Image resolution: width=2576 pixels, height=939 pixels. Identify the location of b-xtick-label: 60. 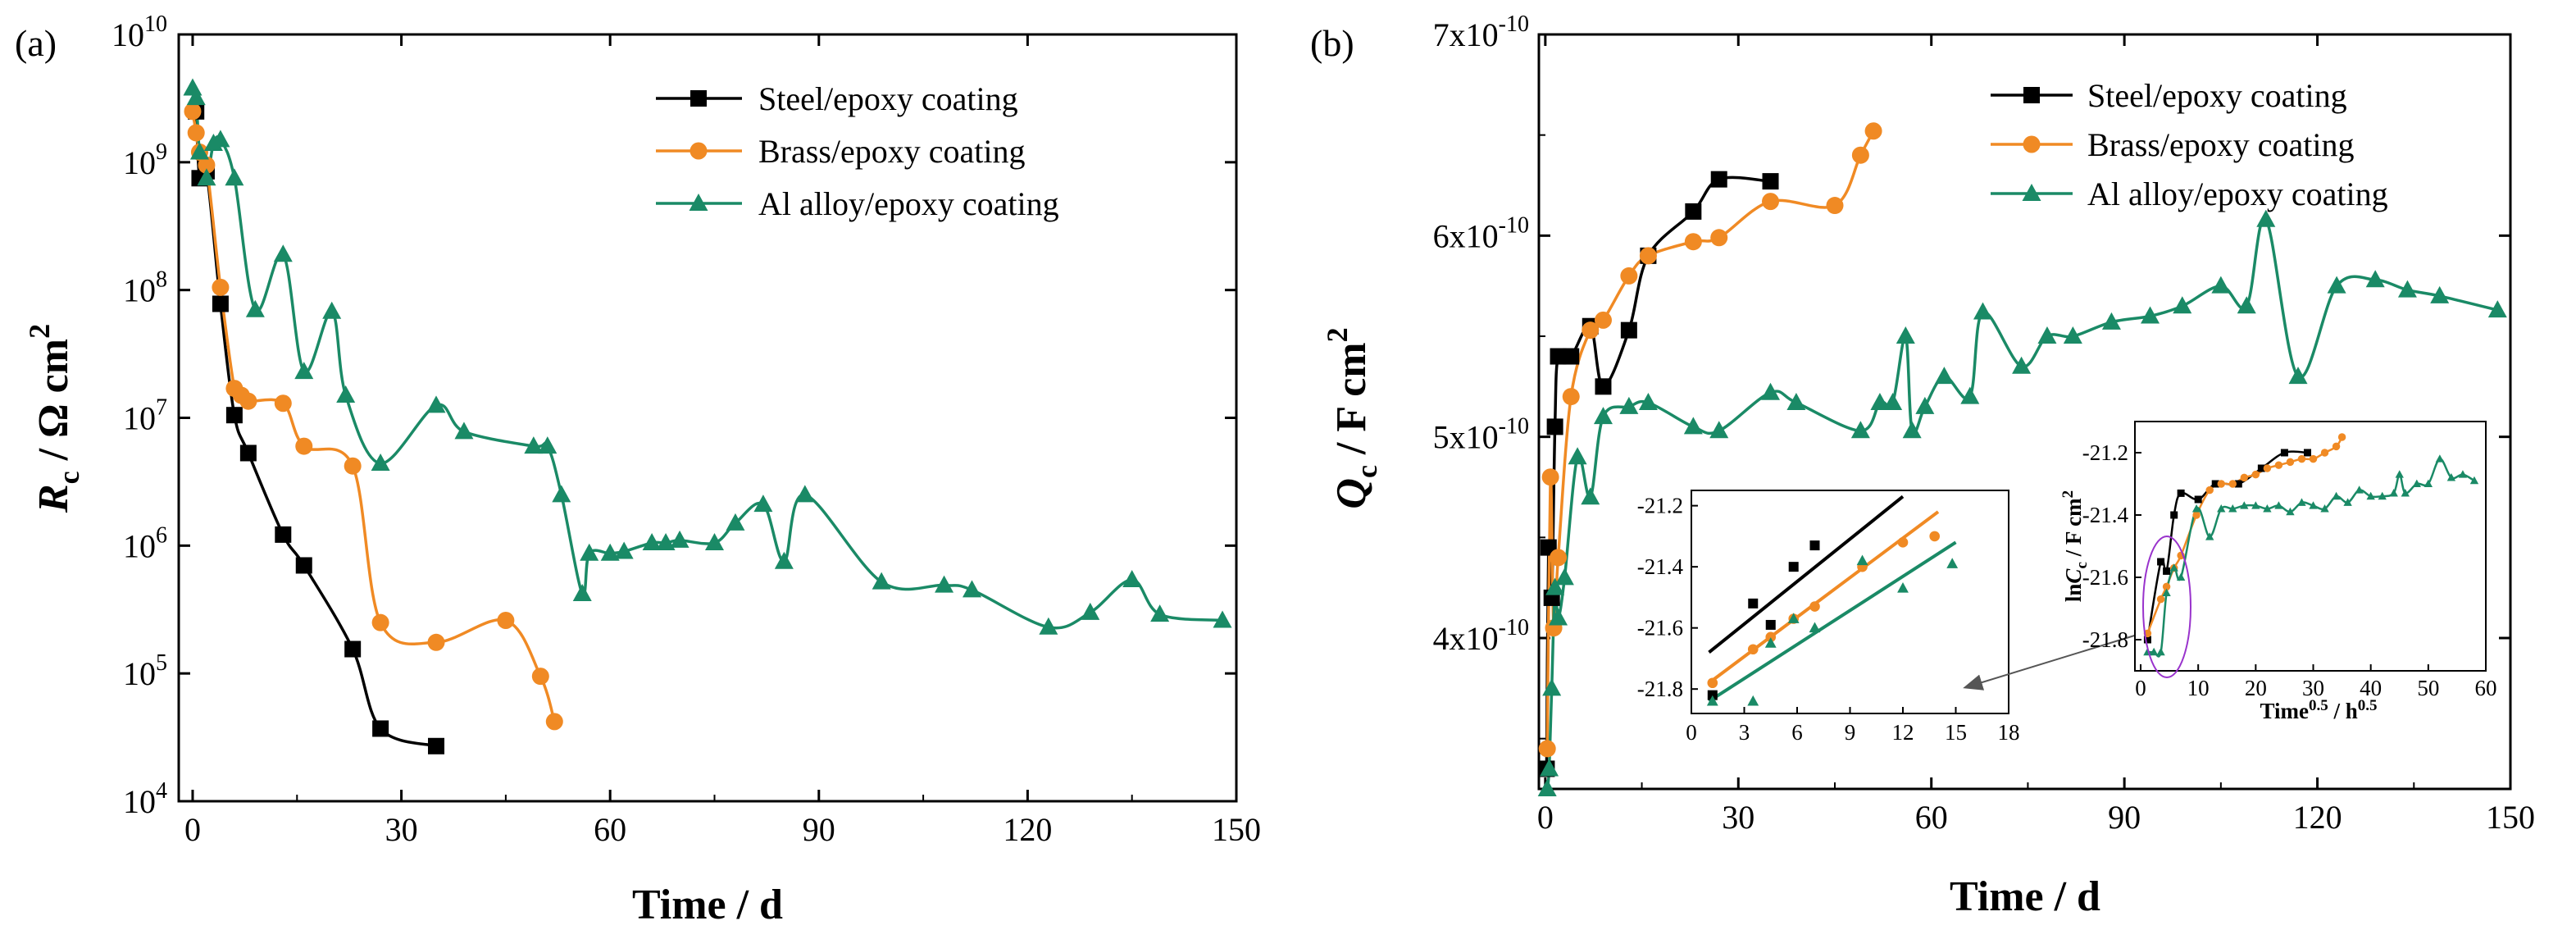
(1931, 817).